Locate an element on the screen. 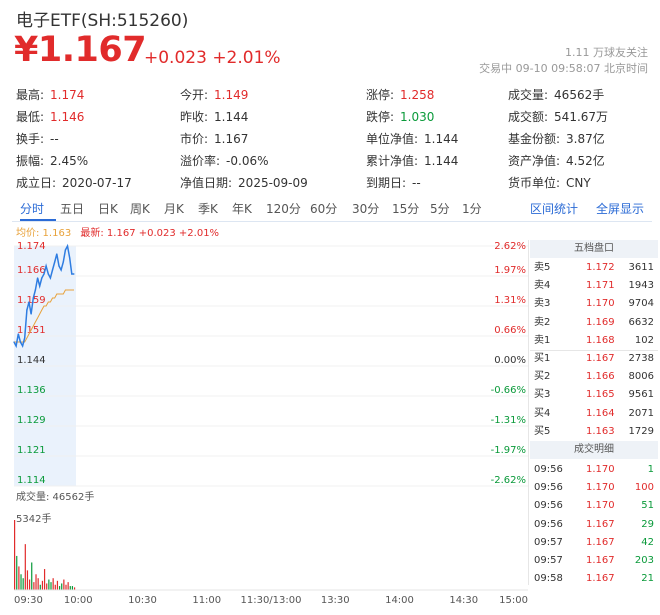 The width and height of the screenshot is (660, 615). stat-cell: 货币单位: CNY is located at coordinates (549, 183).